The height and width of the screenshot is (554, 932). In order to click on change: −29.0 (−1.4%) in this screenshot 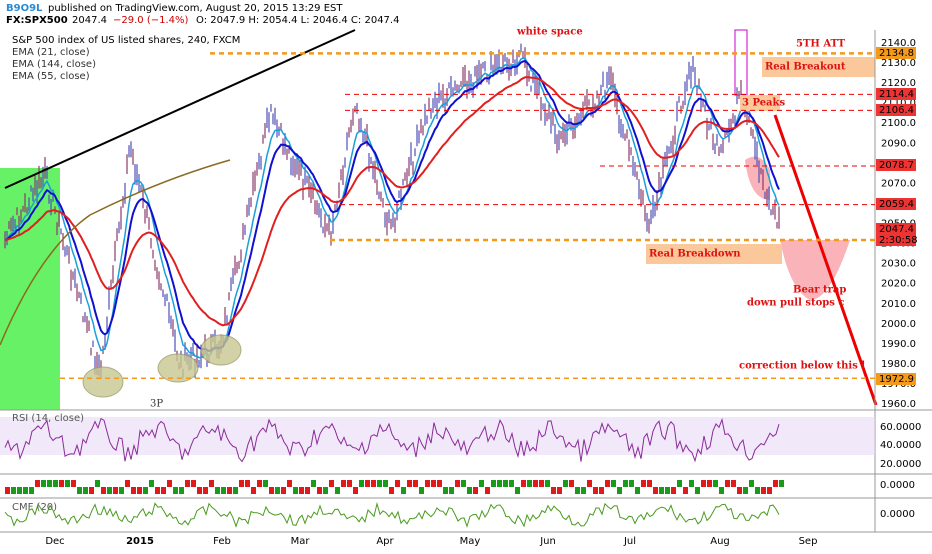, I will do `click(151, 20)`.